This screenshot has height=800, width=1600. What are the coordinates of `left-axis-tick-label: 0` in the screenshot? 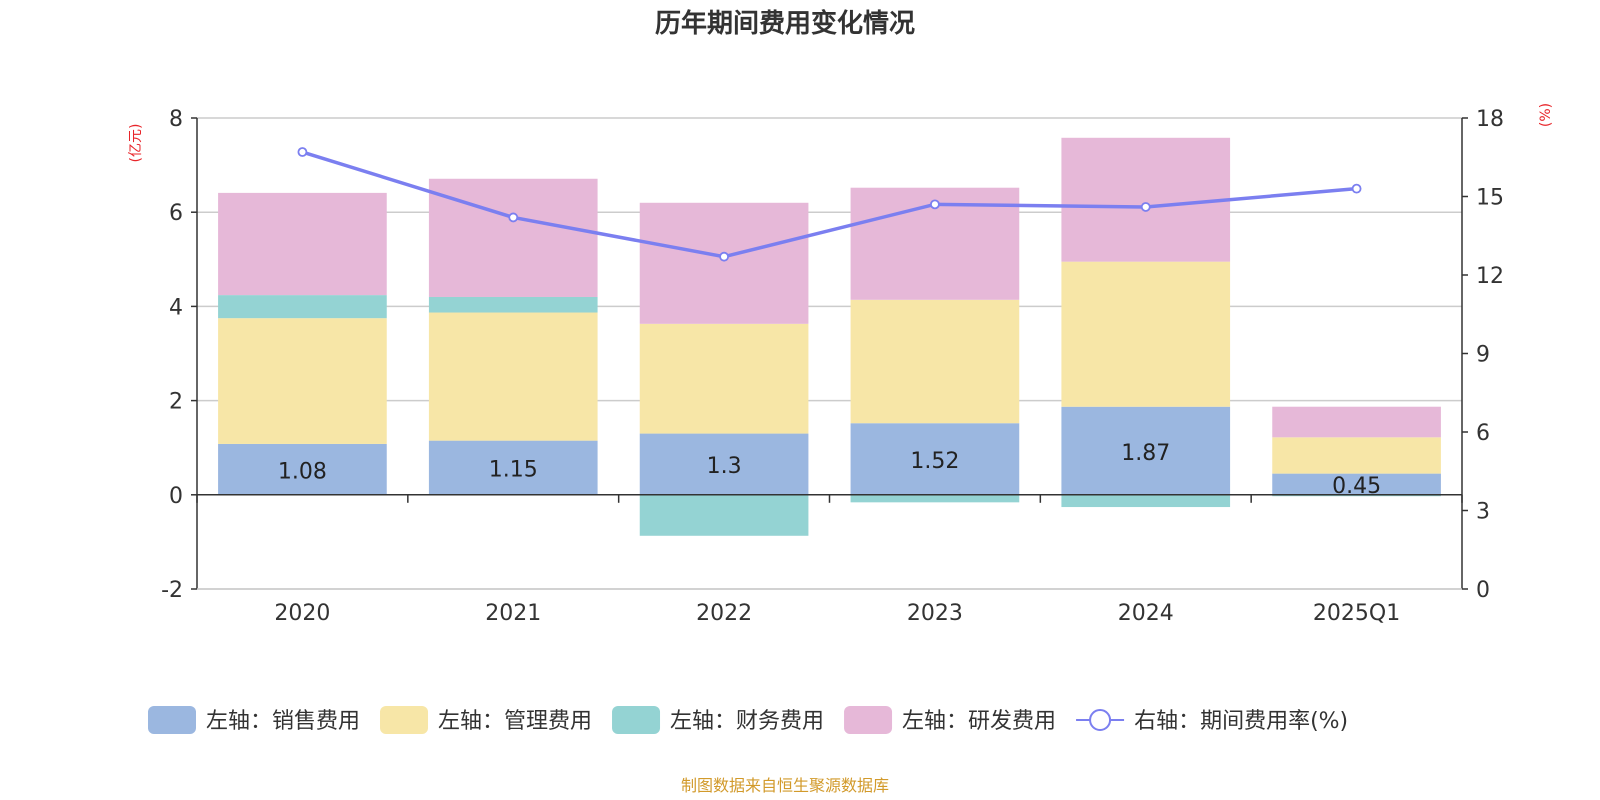 It's located at (176, 496).